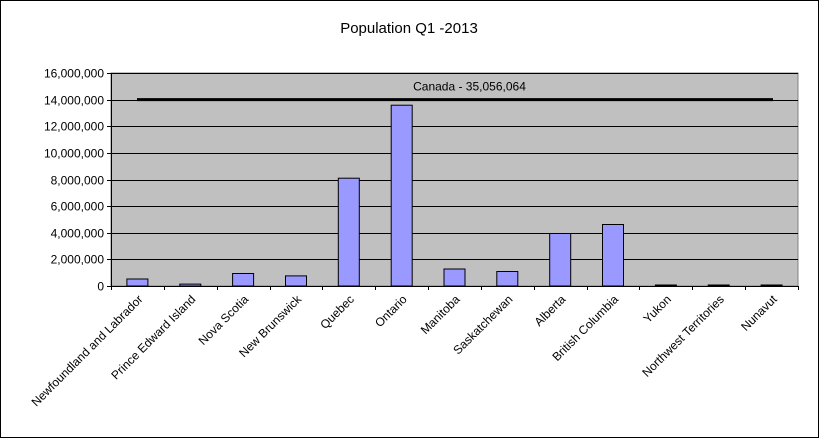  Describe the element at coordinates (190, 285) in the screenshot. I see `bar-prince-edward-island` at that location.